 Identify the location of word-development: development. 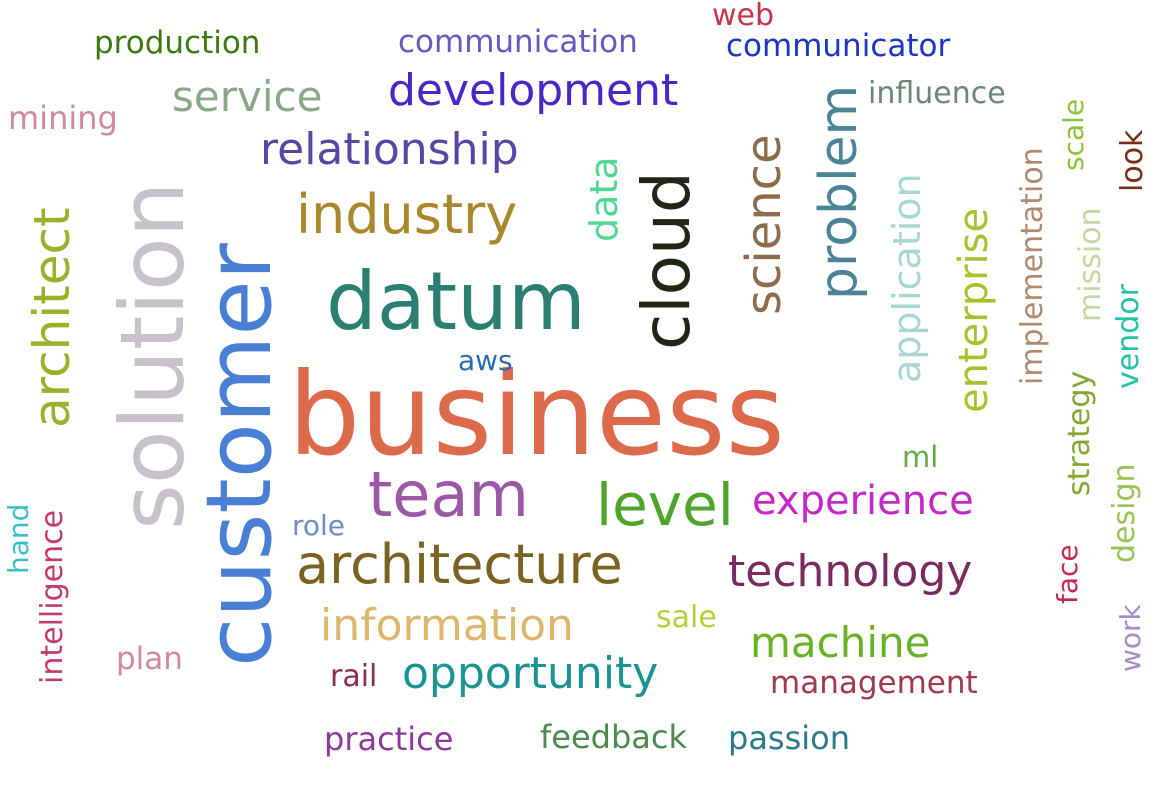
(533, 90).